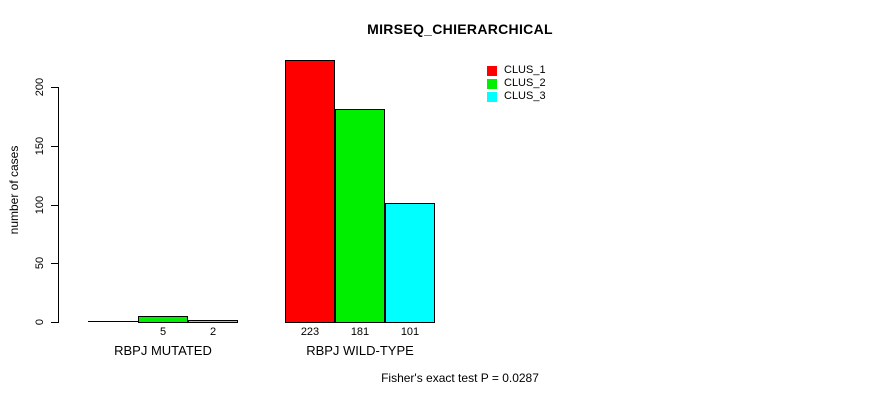  I want to click on legend-label: CLUS_3, so click(525, 96).